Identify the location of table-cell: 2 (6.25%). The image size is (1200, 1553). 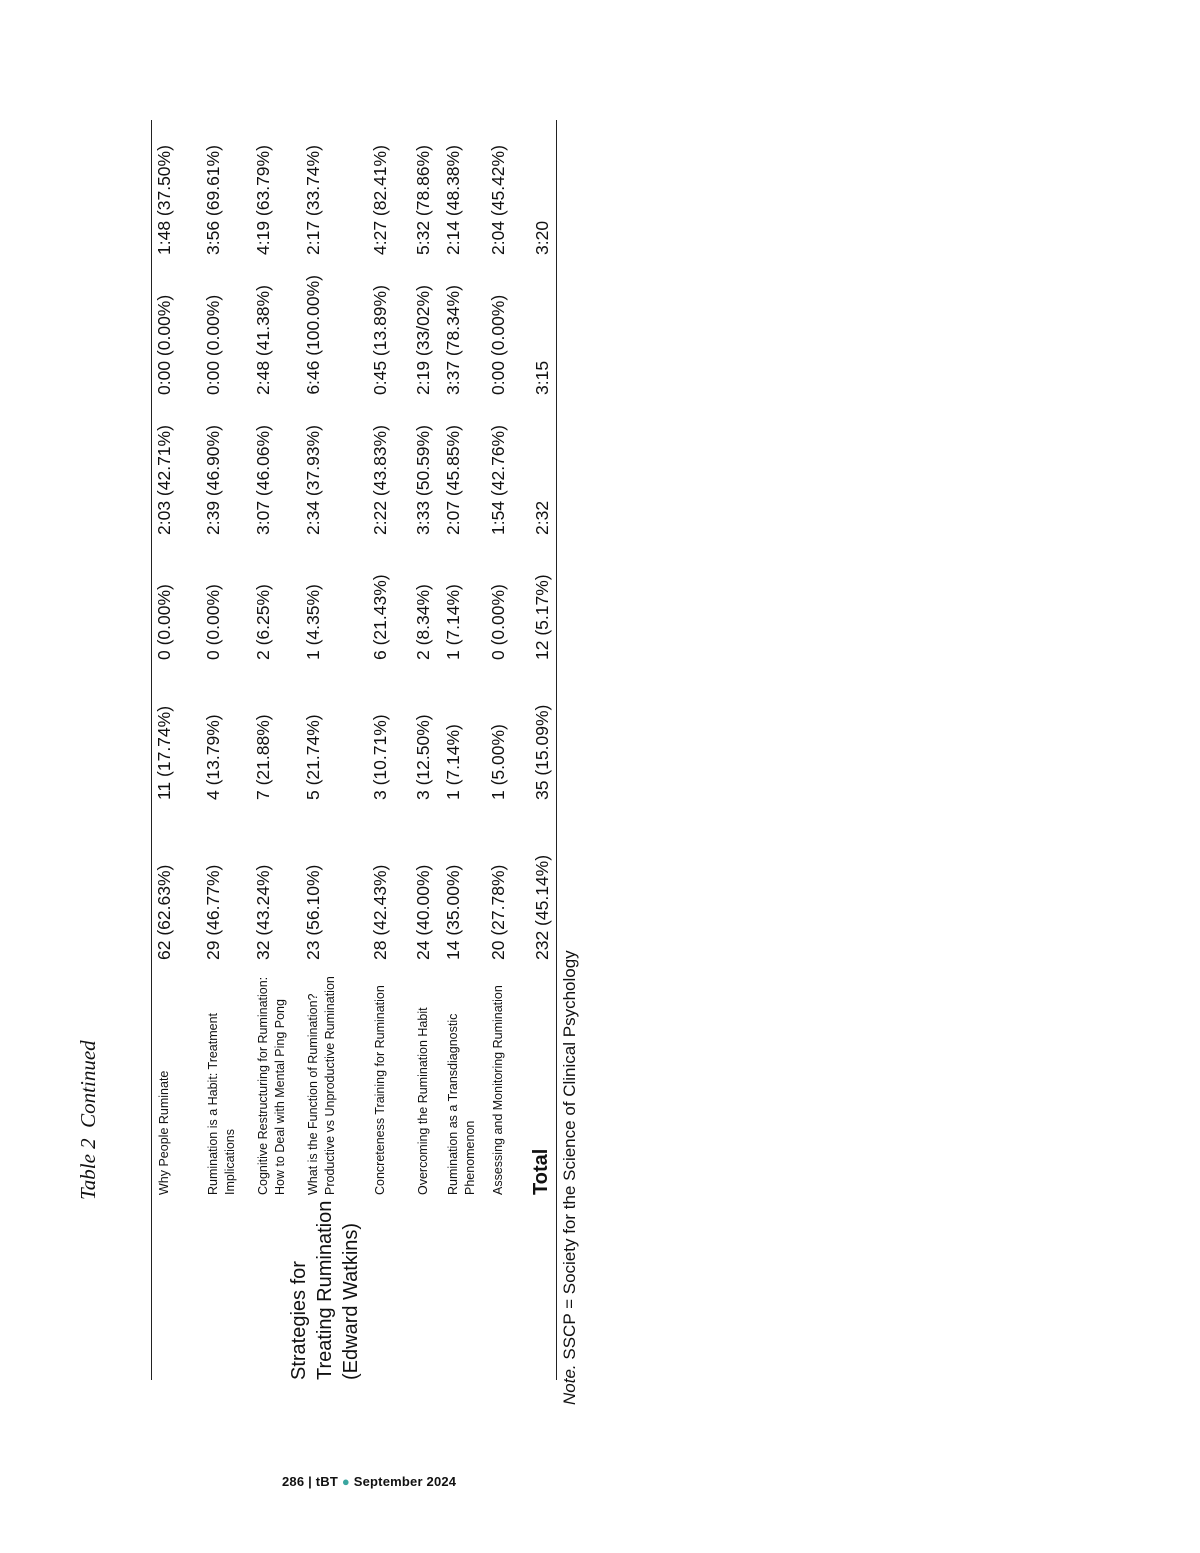
(263, 622).